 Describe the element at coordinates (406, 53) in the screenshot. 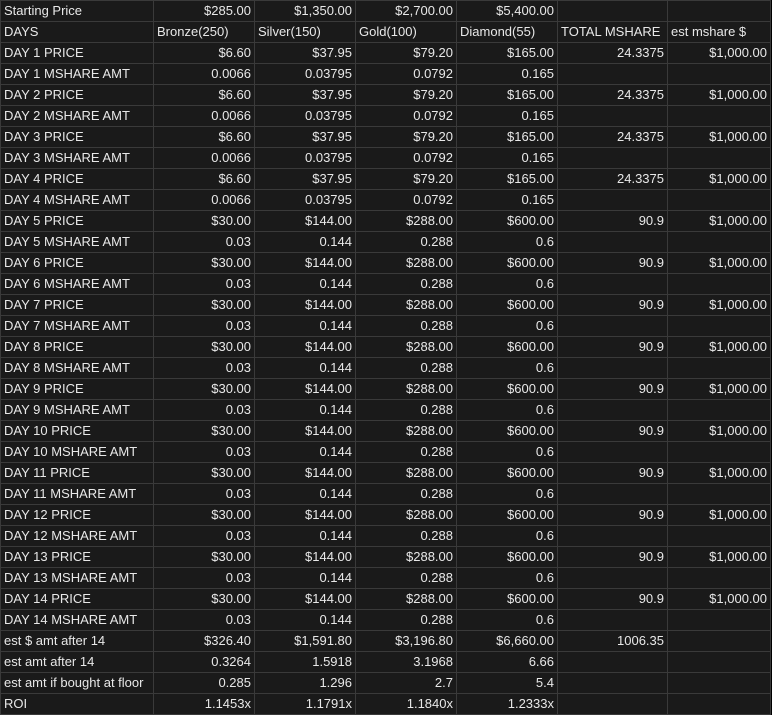

I see `data-cell: $79.20` at that location.